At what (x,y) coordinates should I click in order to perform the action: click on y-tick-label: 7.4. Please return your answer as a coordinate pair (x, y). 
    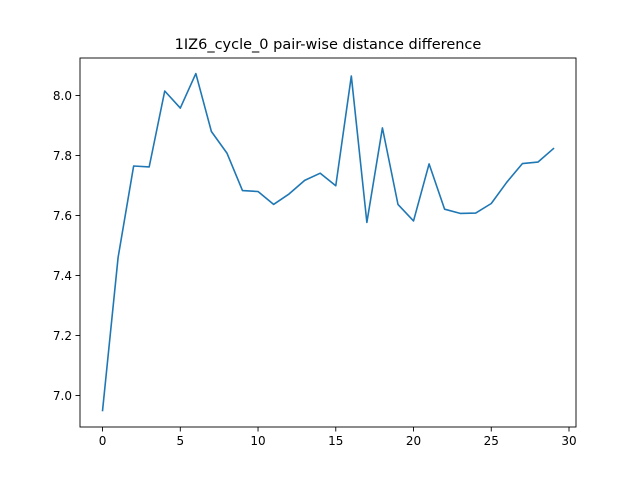
    Looking at the image, I should click on (62, 276).